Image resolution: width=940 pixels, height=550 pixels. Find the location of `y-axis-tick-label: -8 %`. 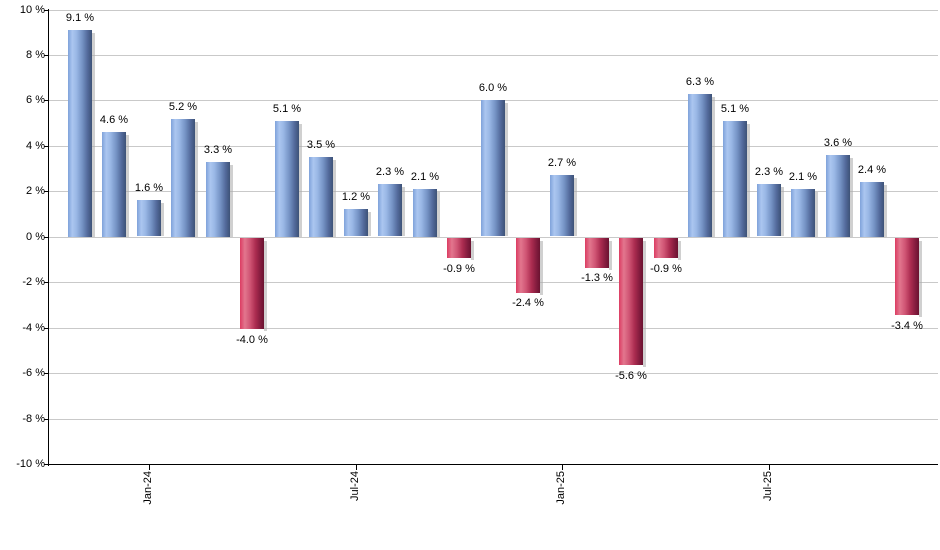

y-axis-tick-label: -8 % is located at coordinates (33, 419).